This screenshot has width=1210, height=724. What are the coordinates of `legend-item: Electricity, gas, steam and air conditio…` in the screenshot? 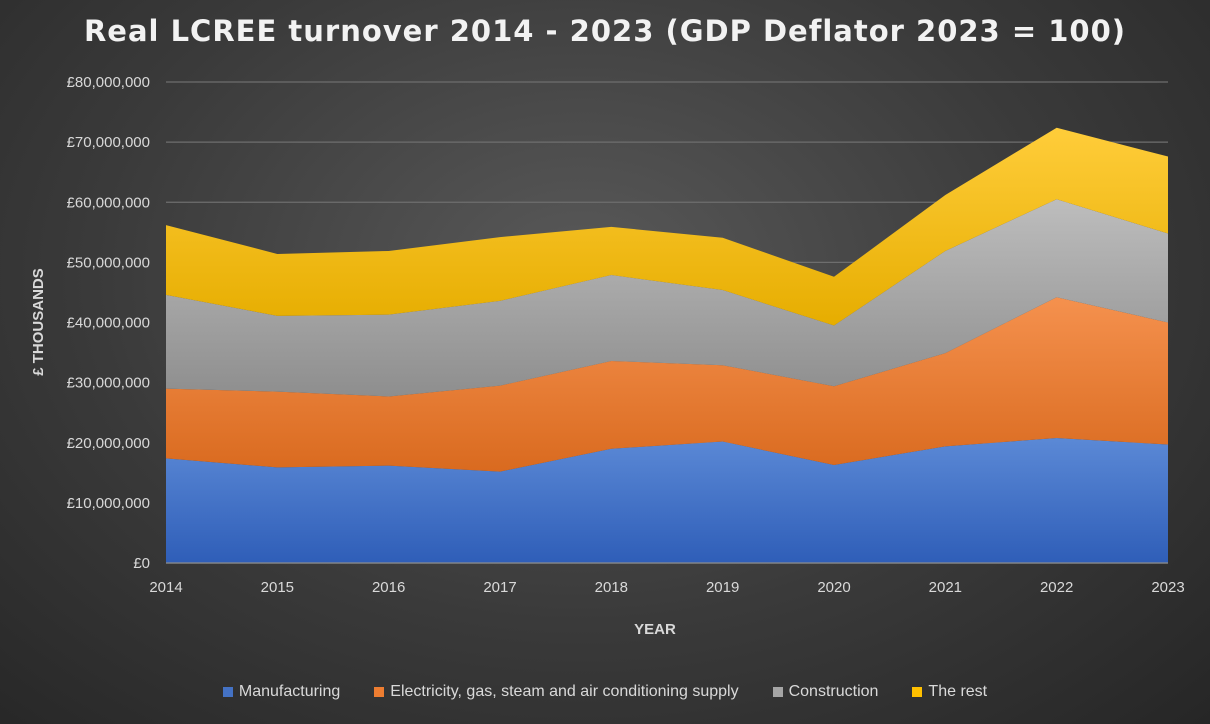 It's located at (556, 692).